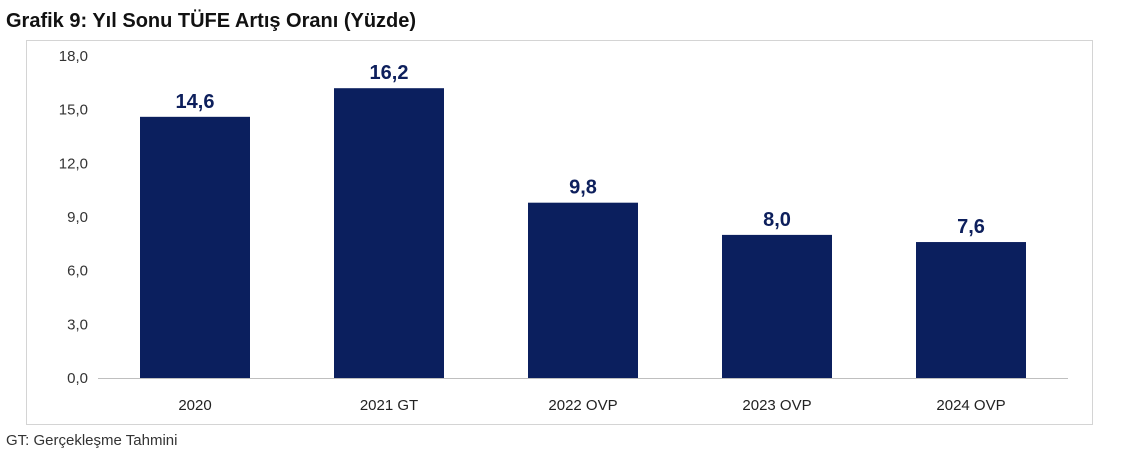 The image size is (1141, 456). Describe the element at coordinates (970, 405) in the screenshot. I see `x-category-label: 2024 OVP` at that location.